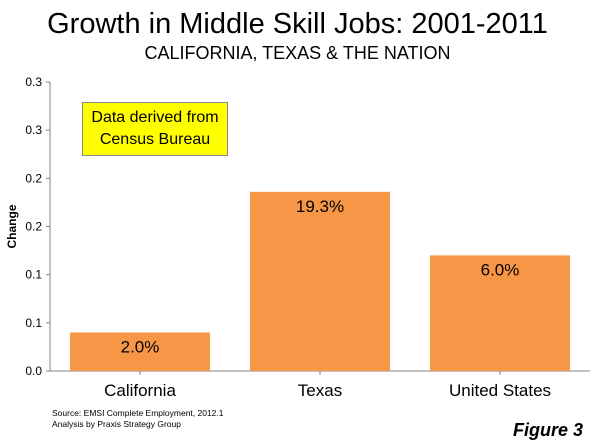 The image size is (595, 445). Describe the element at coordinates (547, 430) in the screenshot. I see `figure-label: Figure 3` at that location.